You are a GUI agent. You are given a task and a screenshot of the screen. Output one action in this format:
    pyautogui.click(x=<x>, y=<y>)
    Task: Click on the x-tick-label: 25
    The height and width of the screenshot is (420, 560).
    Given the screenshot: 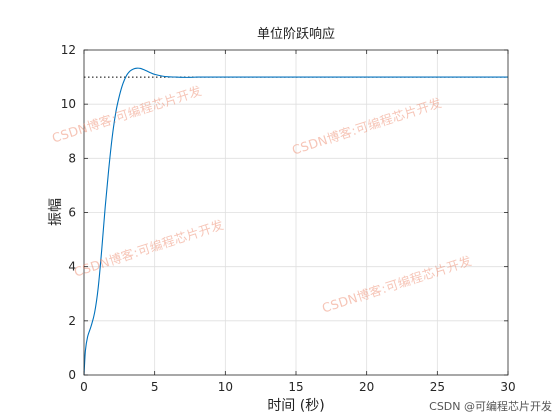 What is the action you would take?
    pyautogui.click(x=437, y=387)
    